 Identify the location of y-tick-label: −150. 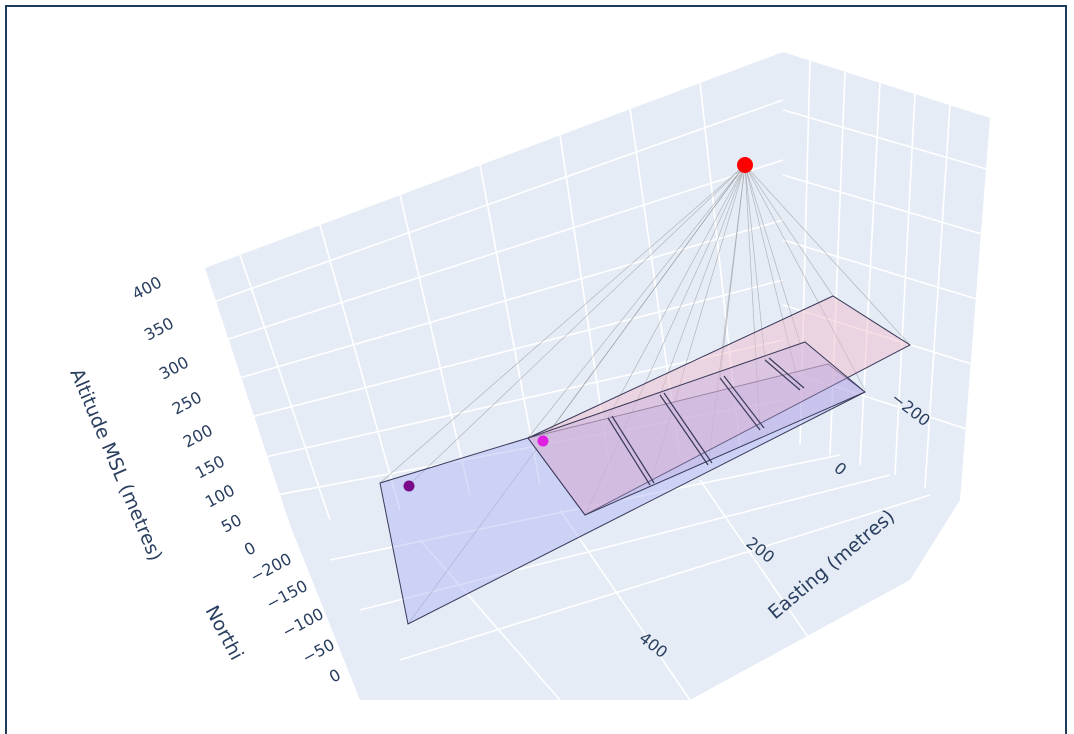
(287, 594).